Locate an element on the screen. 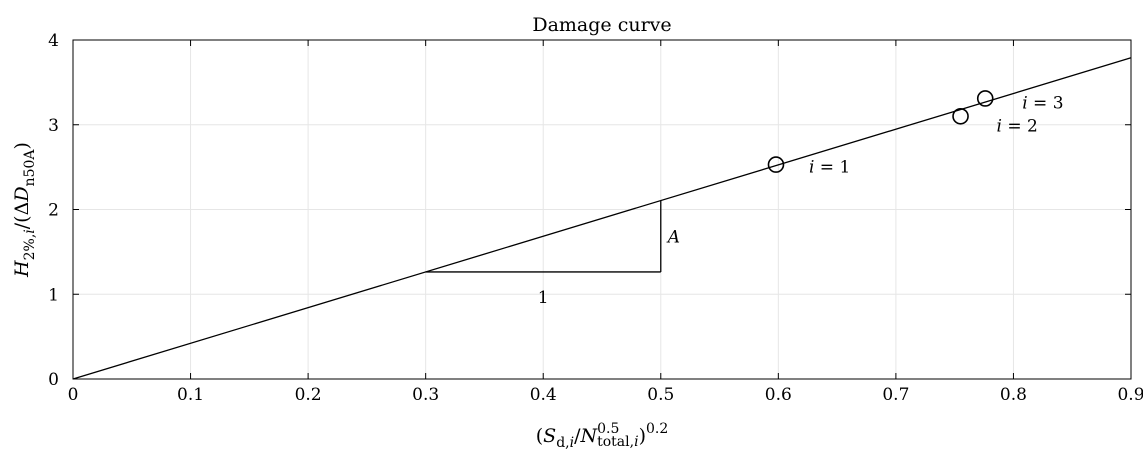 This screenshot has width=1143, height=455. y-tick-label: 3 is located at coordinates (53, 126).